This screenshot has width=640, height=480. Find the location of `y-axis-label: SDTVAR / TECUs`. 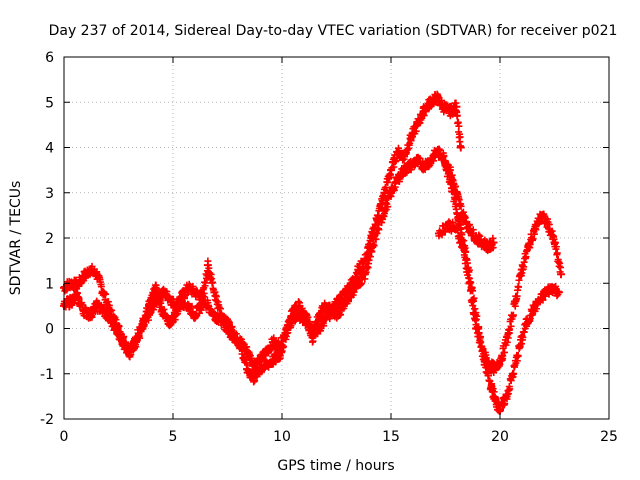

y-axis-label: SDTVAR / TECUs is located at coordinates (16, 238).